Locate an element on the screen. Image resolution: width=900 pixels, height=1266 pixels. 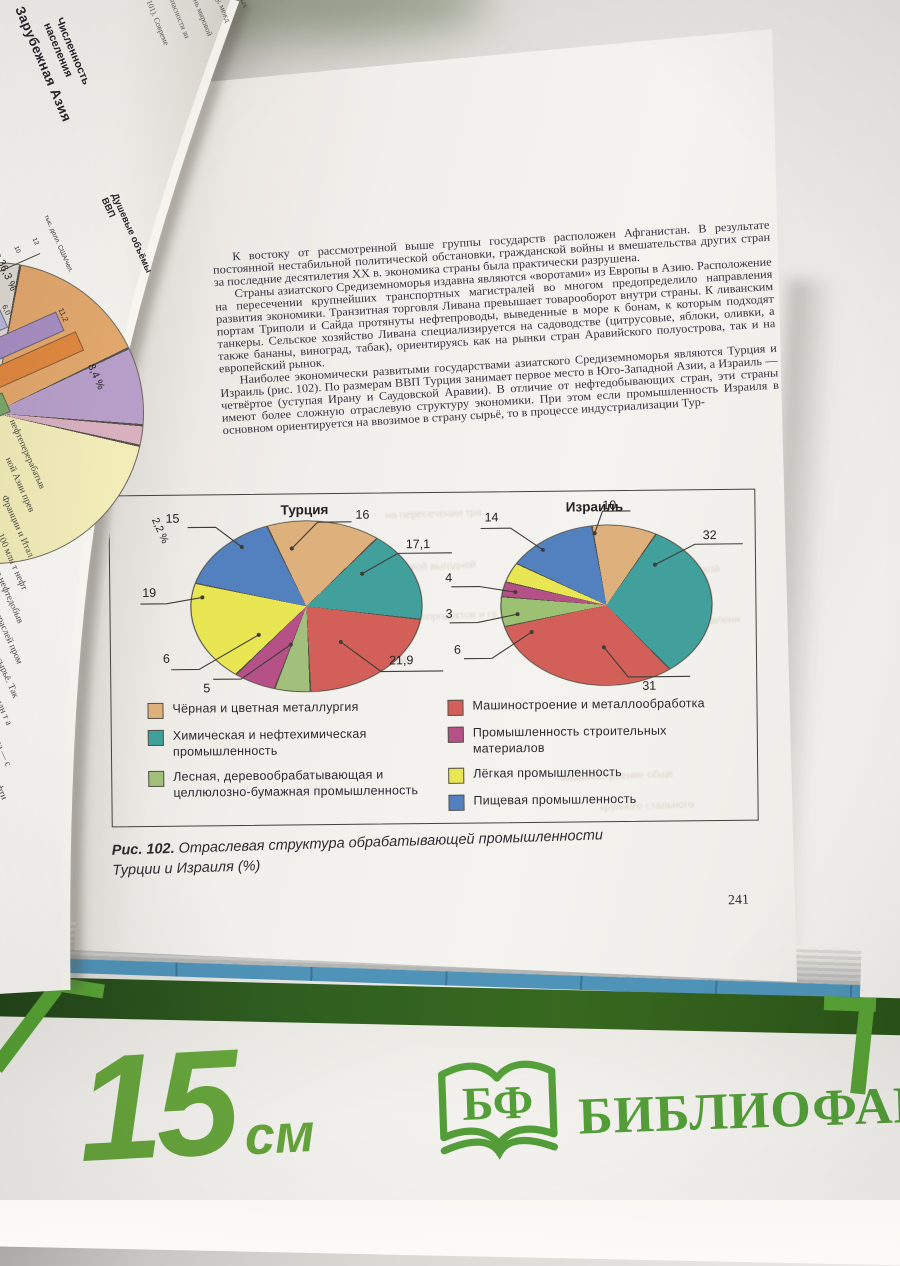
legend-item: Пищевая промышленность is located at coordinates (594, 801).